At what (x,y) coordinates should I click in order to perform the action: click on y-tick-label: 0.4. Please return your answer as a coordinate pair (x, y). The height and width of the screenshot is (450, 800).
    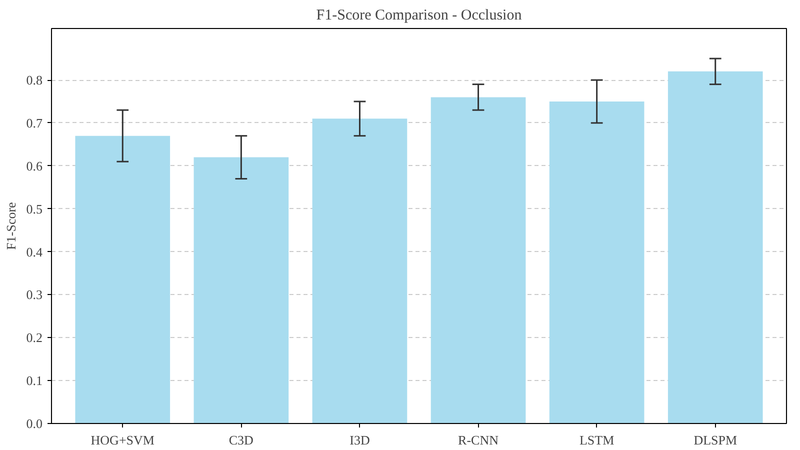
    Looking at the image, I should click on (34, 252).